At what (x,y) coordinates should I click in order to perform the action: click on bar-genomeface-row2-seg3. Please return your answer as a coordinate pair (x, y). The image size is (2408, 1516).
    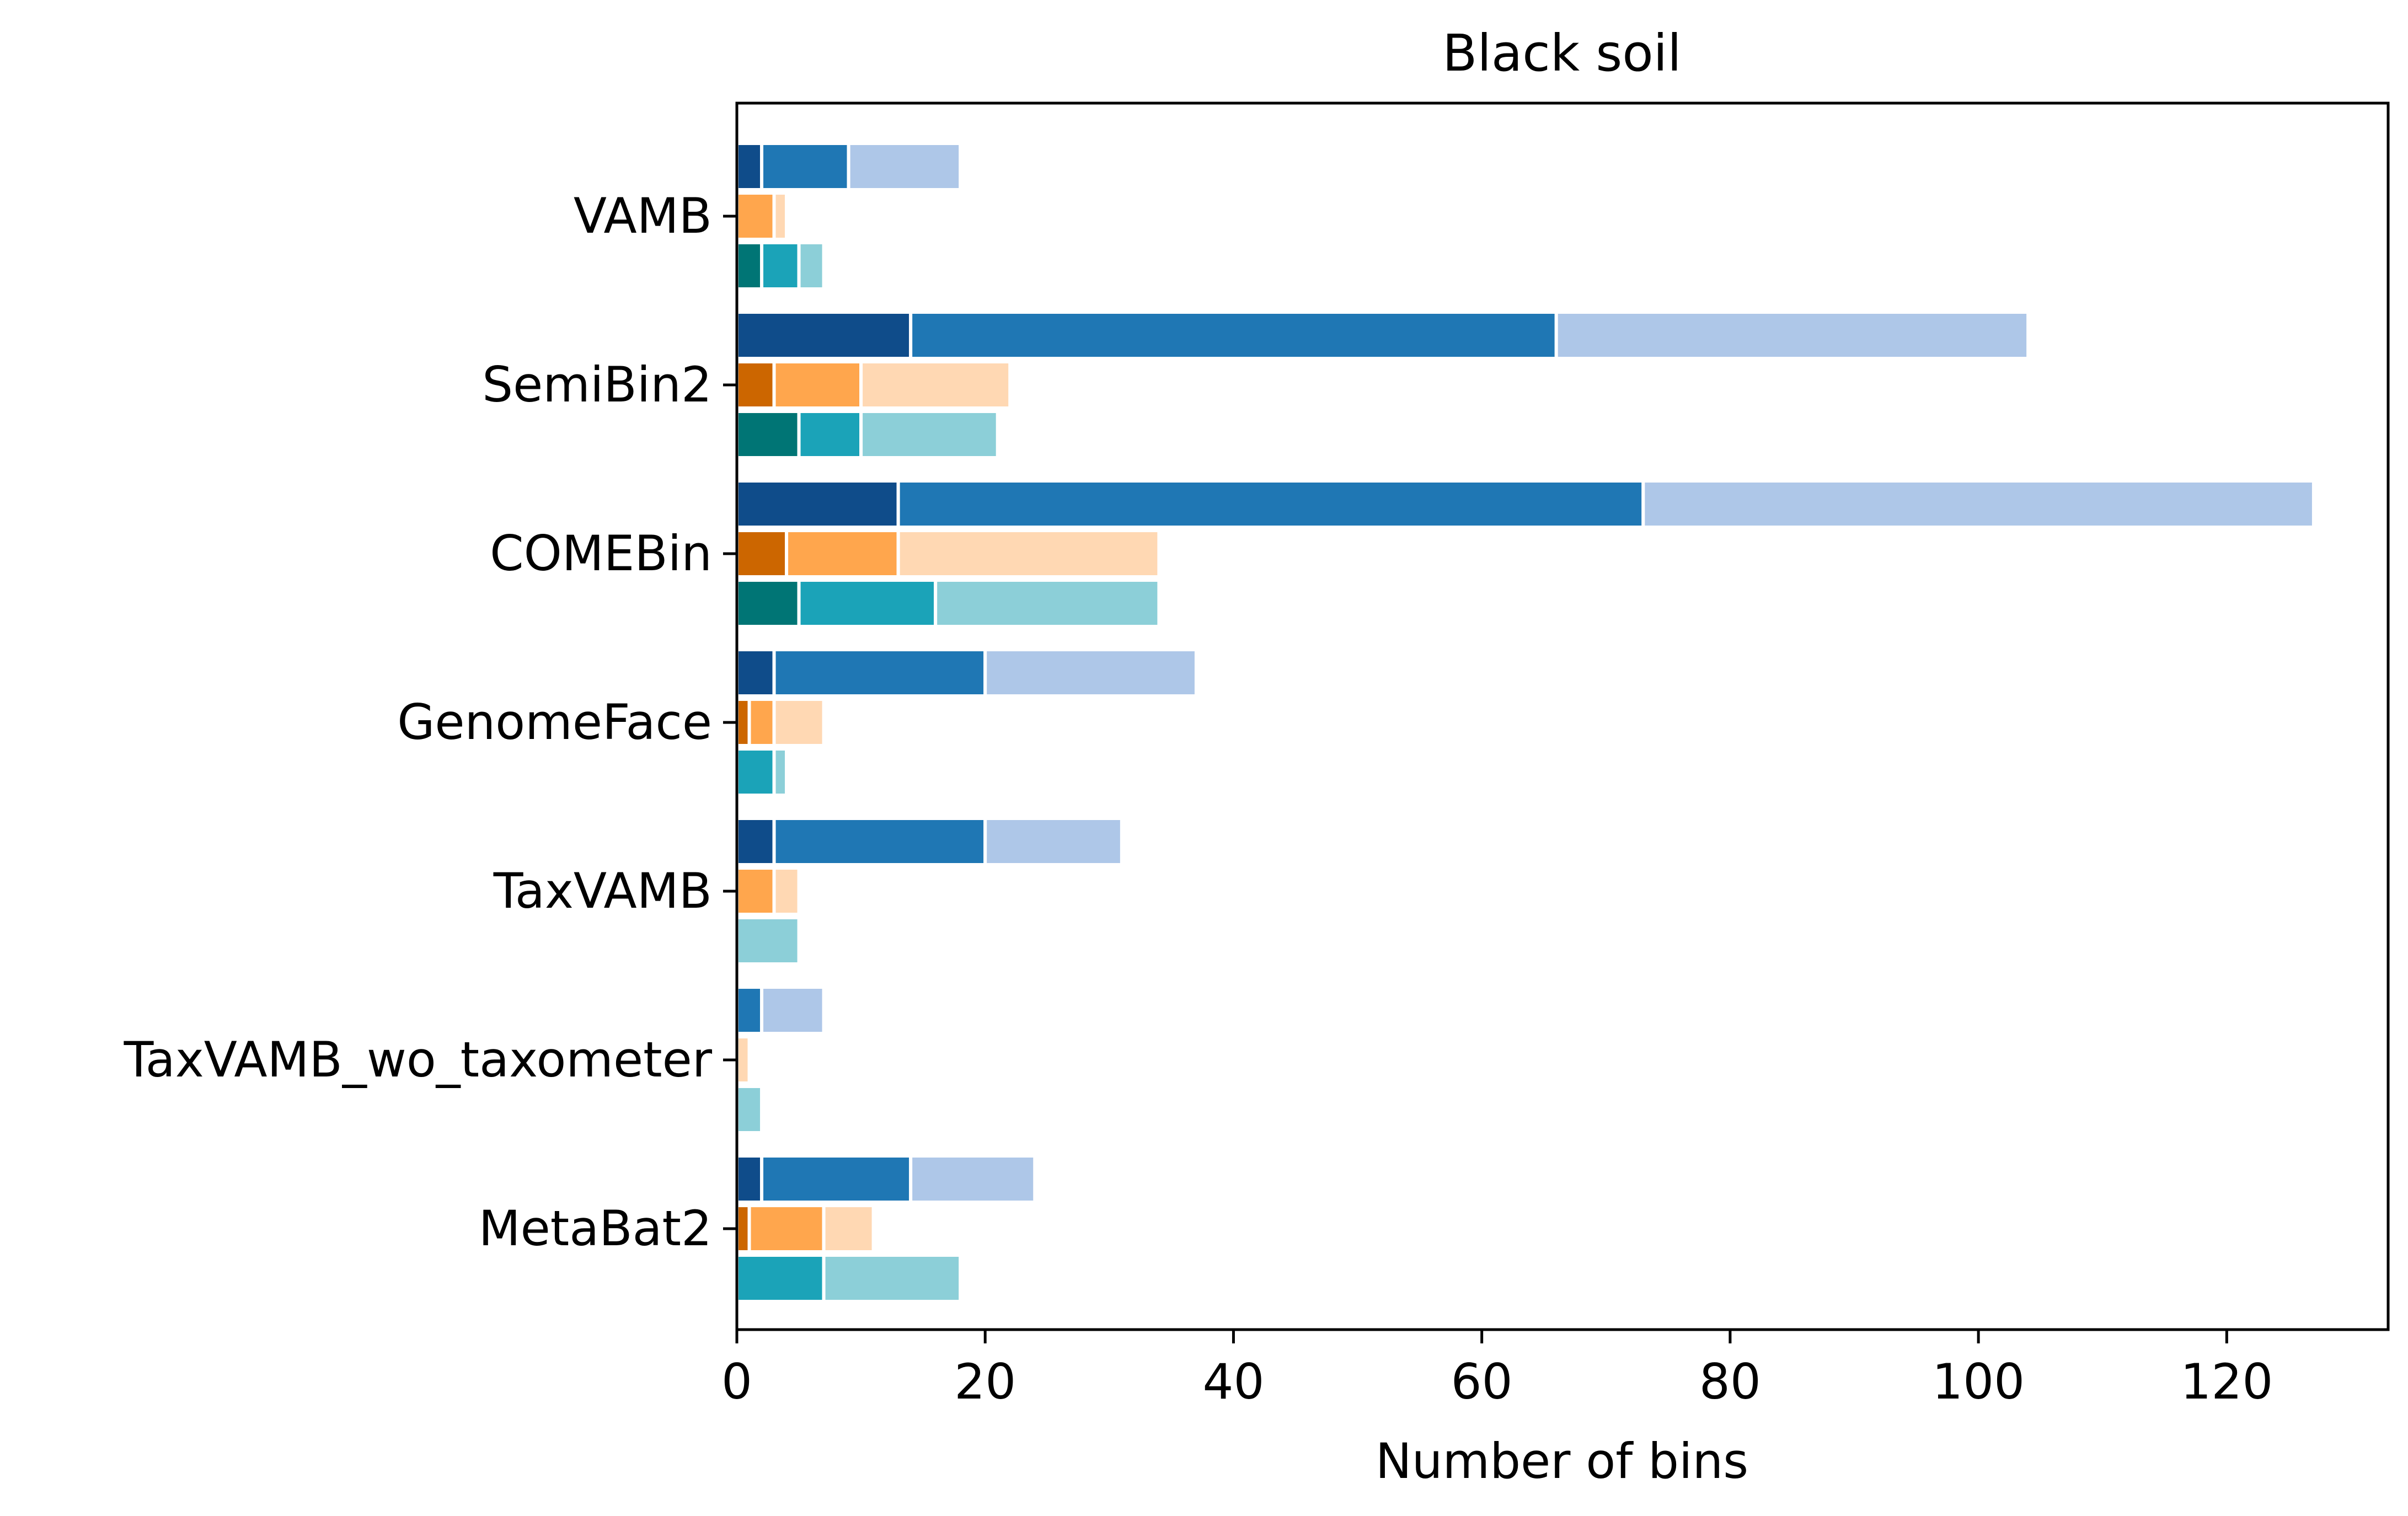
    Looking at the image, I should click on (799, 722).